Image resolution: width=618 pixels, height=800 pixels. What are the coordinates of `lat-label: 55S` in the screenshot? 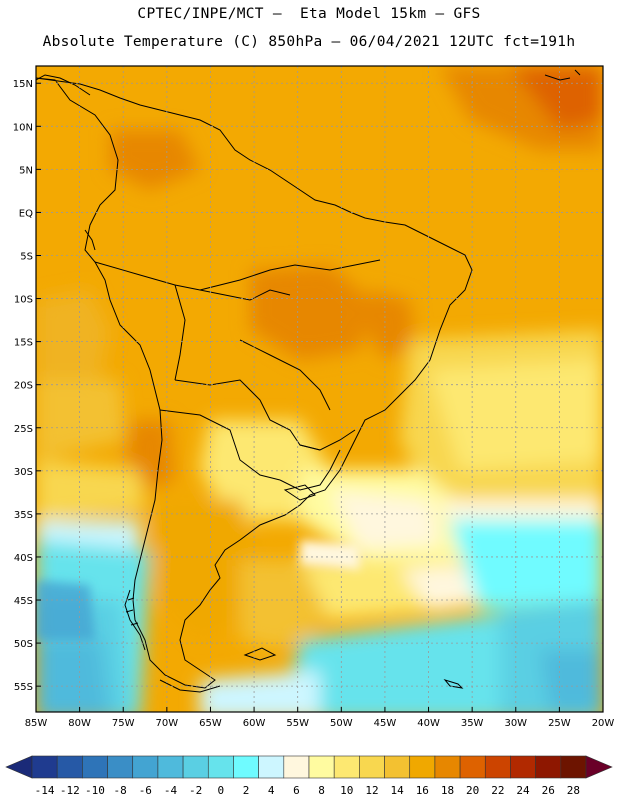 It's located at (23, 687).